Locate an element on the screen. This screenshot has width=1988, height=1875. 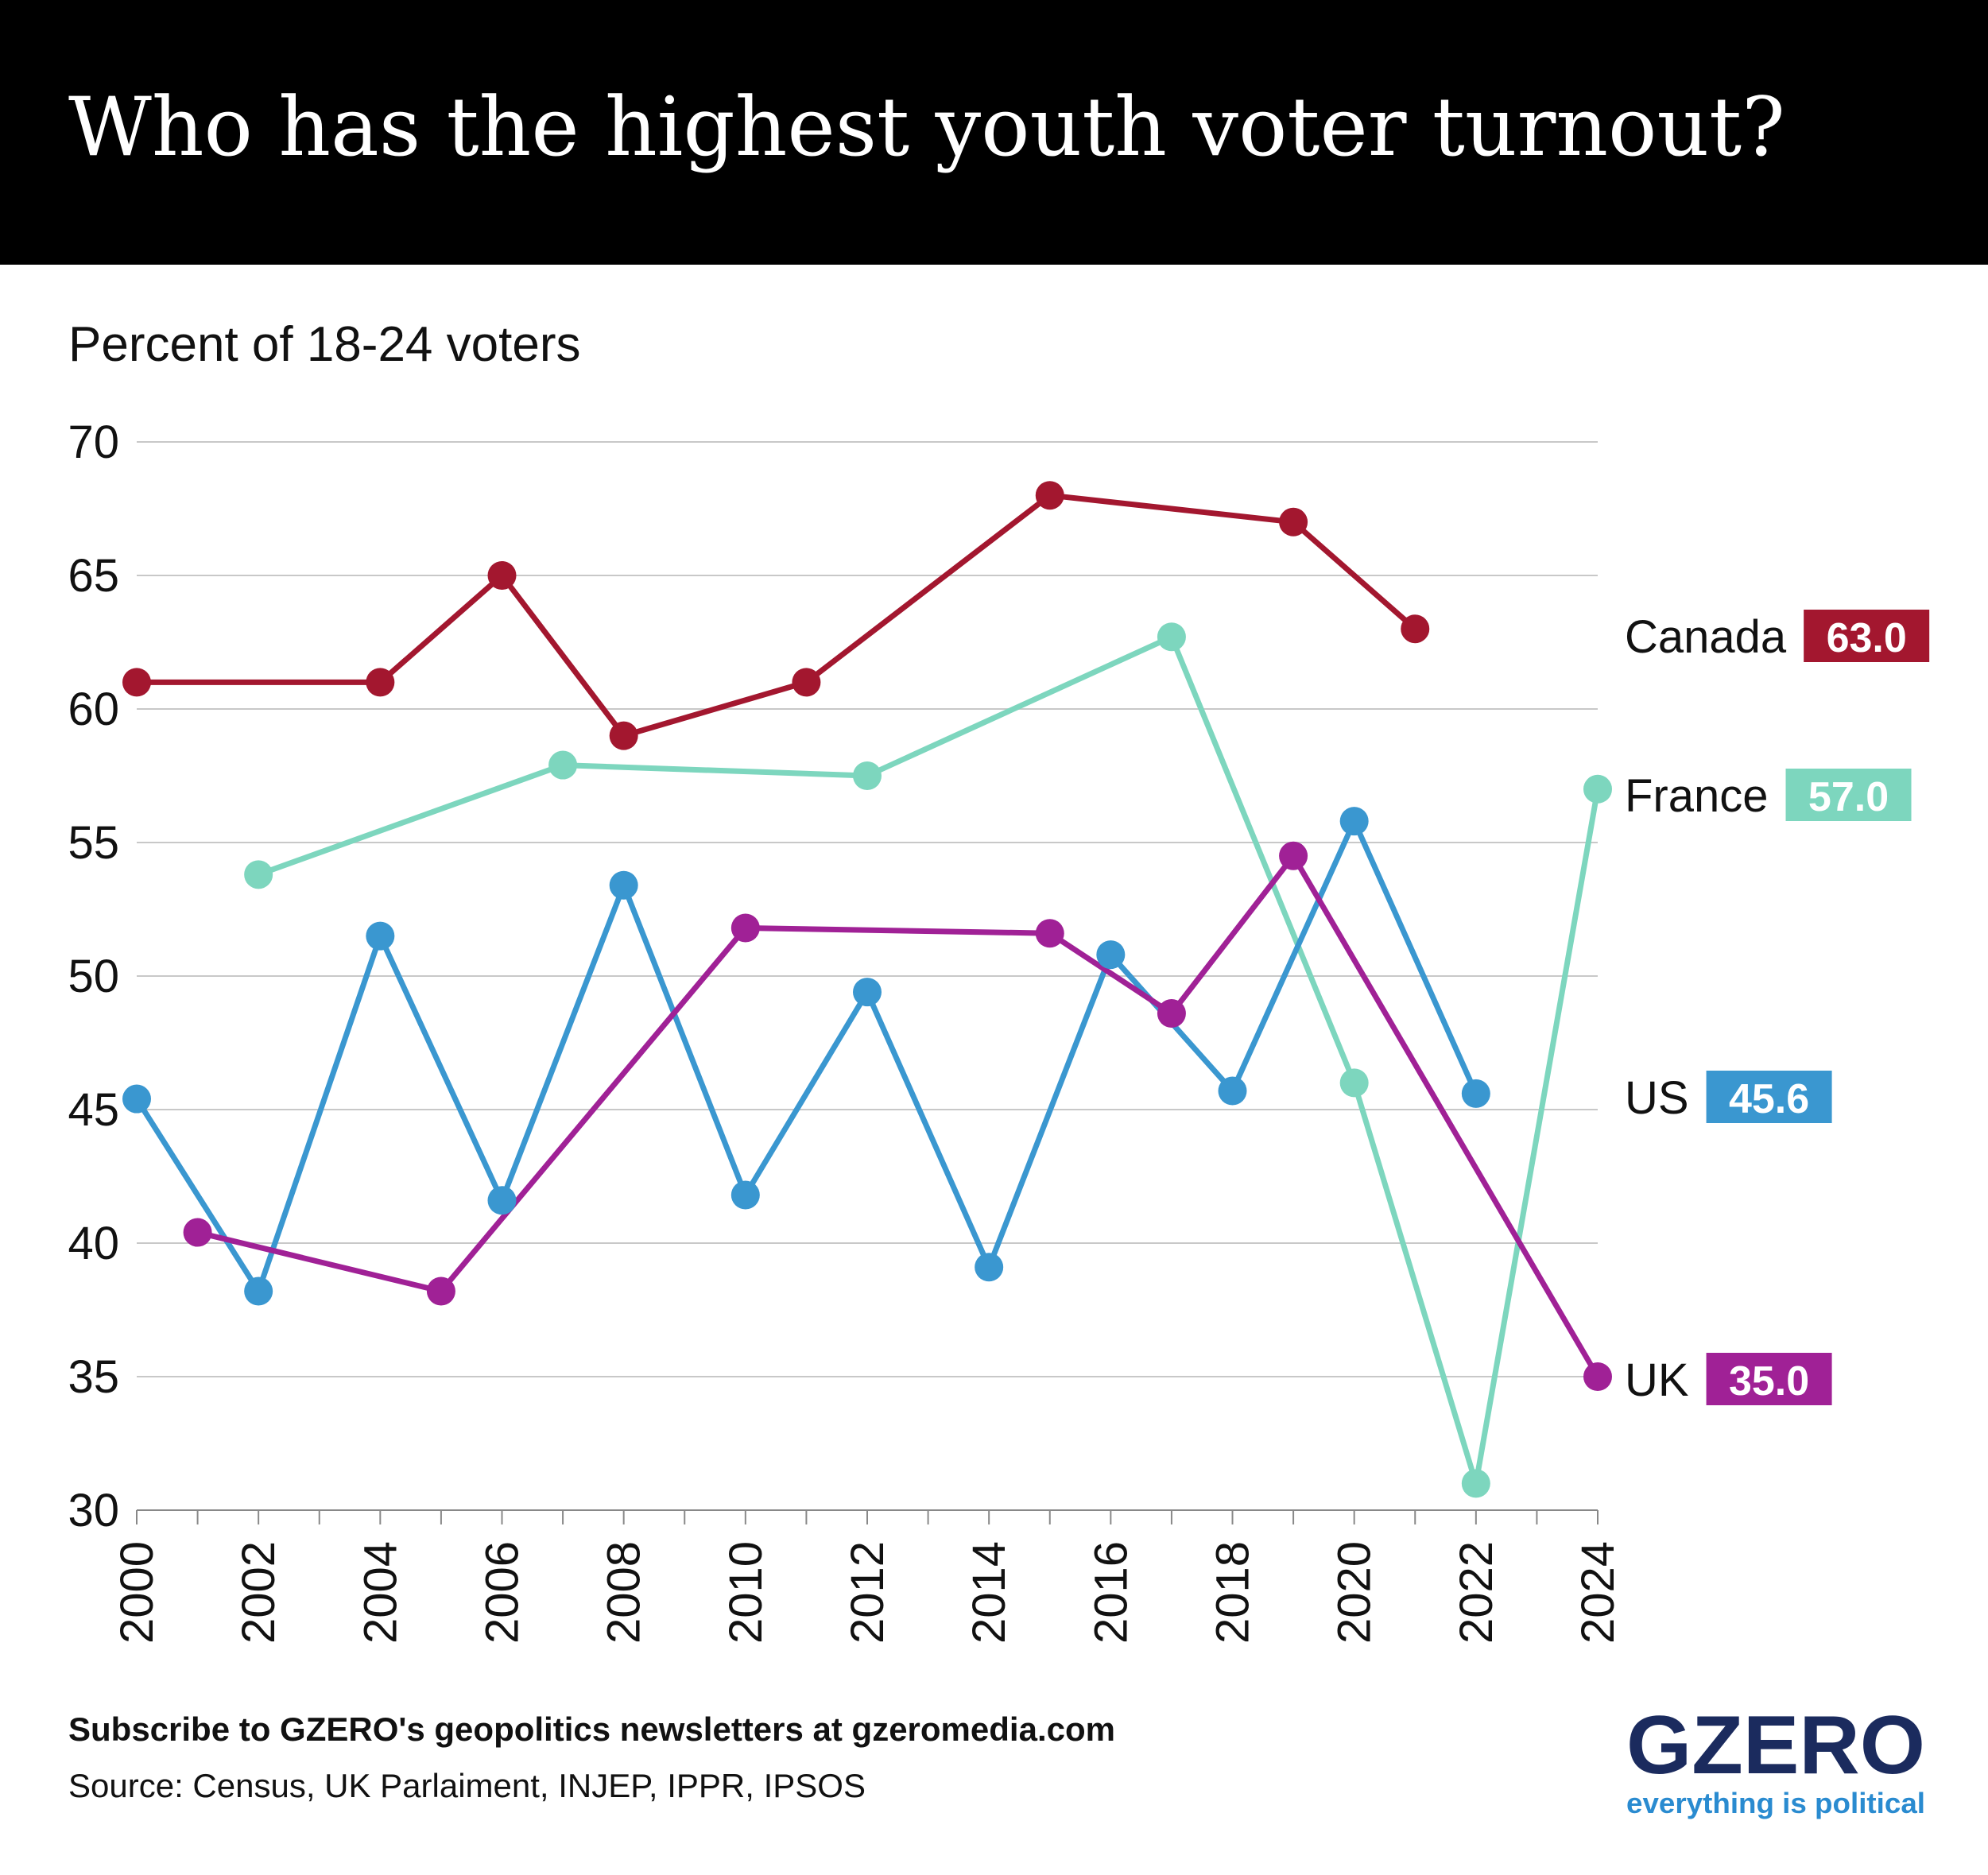
y-tick-label: 65 is located at coordinates (93, 576).